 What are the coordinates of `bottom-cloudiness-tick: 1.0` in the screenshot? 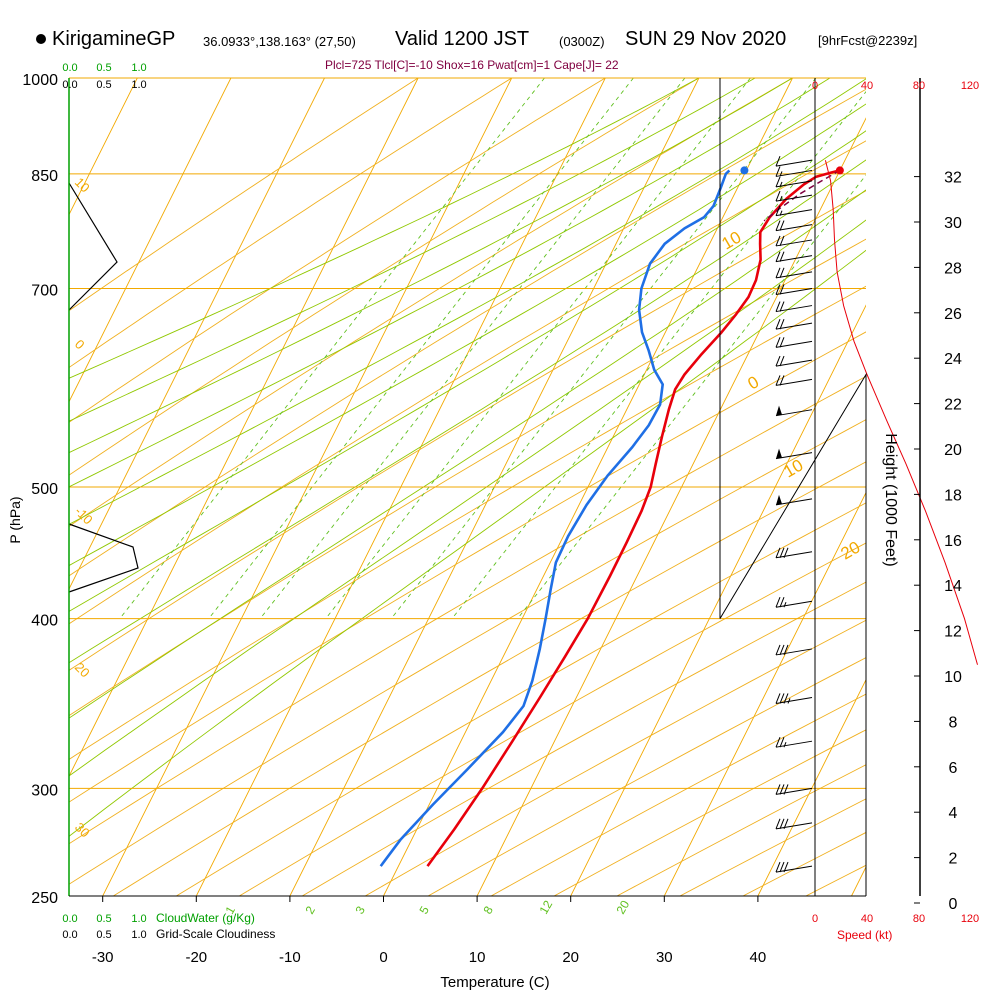 It's located at (138, 935).